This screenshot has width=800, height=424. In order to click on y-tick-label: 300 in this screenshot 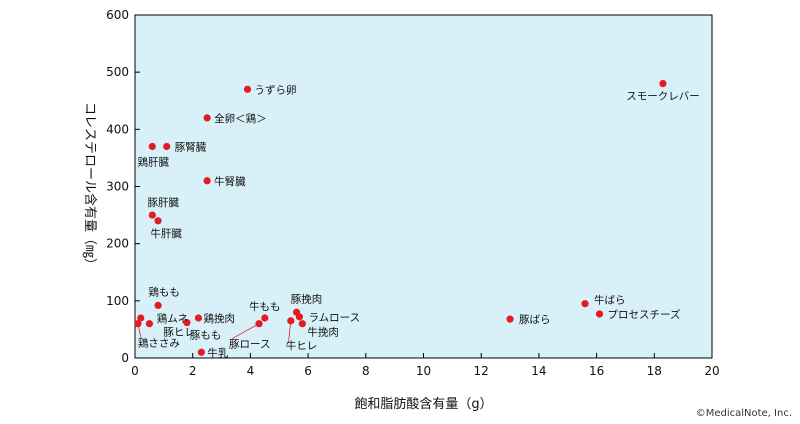, I will do `click(117, 187)`.